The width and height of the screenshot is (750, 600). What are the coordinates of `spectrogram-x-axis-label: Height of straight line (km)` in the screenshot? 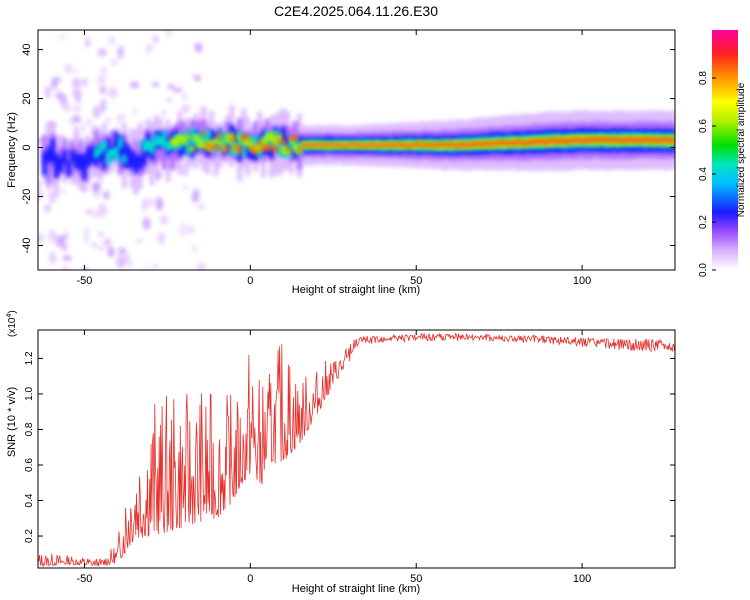 It's located at (356, 290).